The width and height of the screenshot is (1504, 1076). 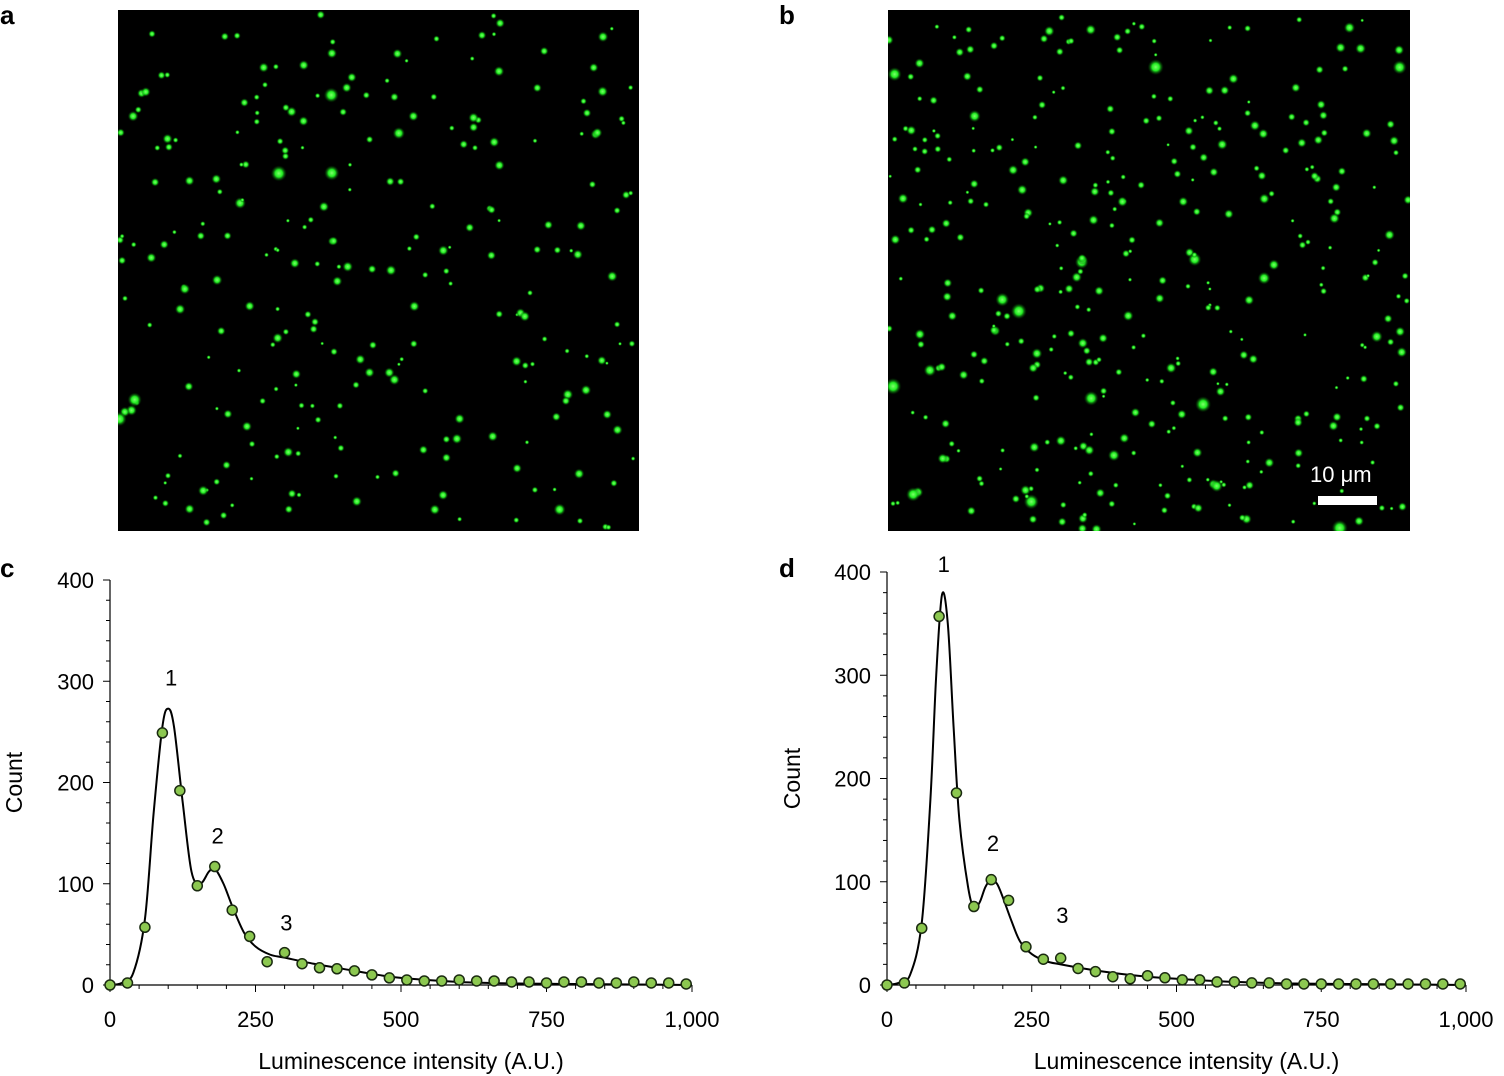 What do you see at coordinates (88, 985) in the screenshot?
I see `y-tick-label: 0` at bounding box center [88, 985].